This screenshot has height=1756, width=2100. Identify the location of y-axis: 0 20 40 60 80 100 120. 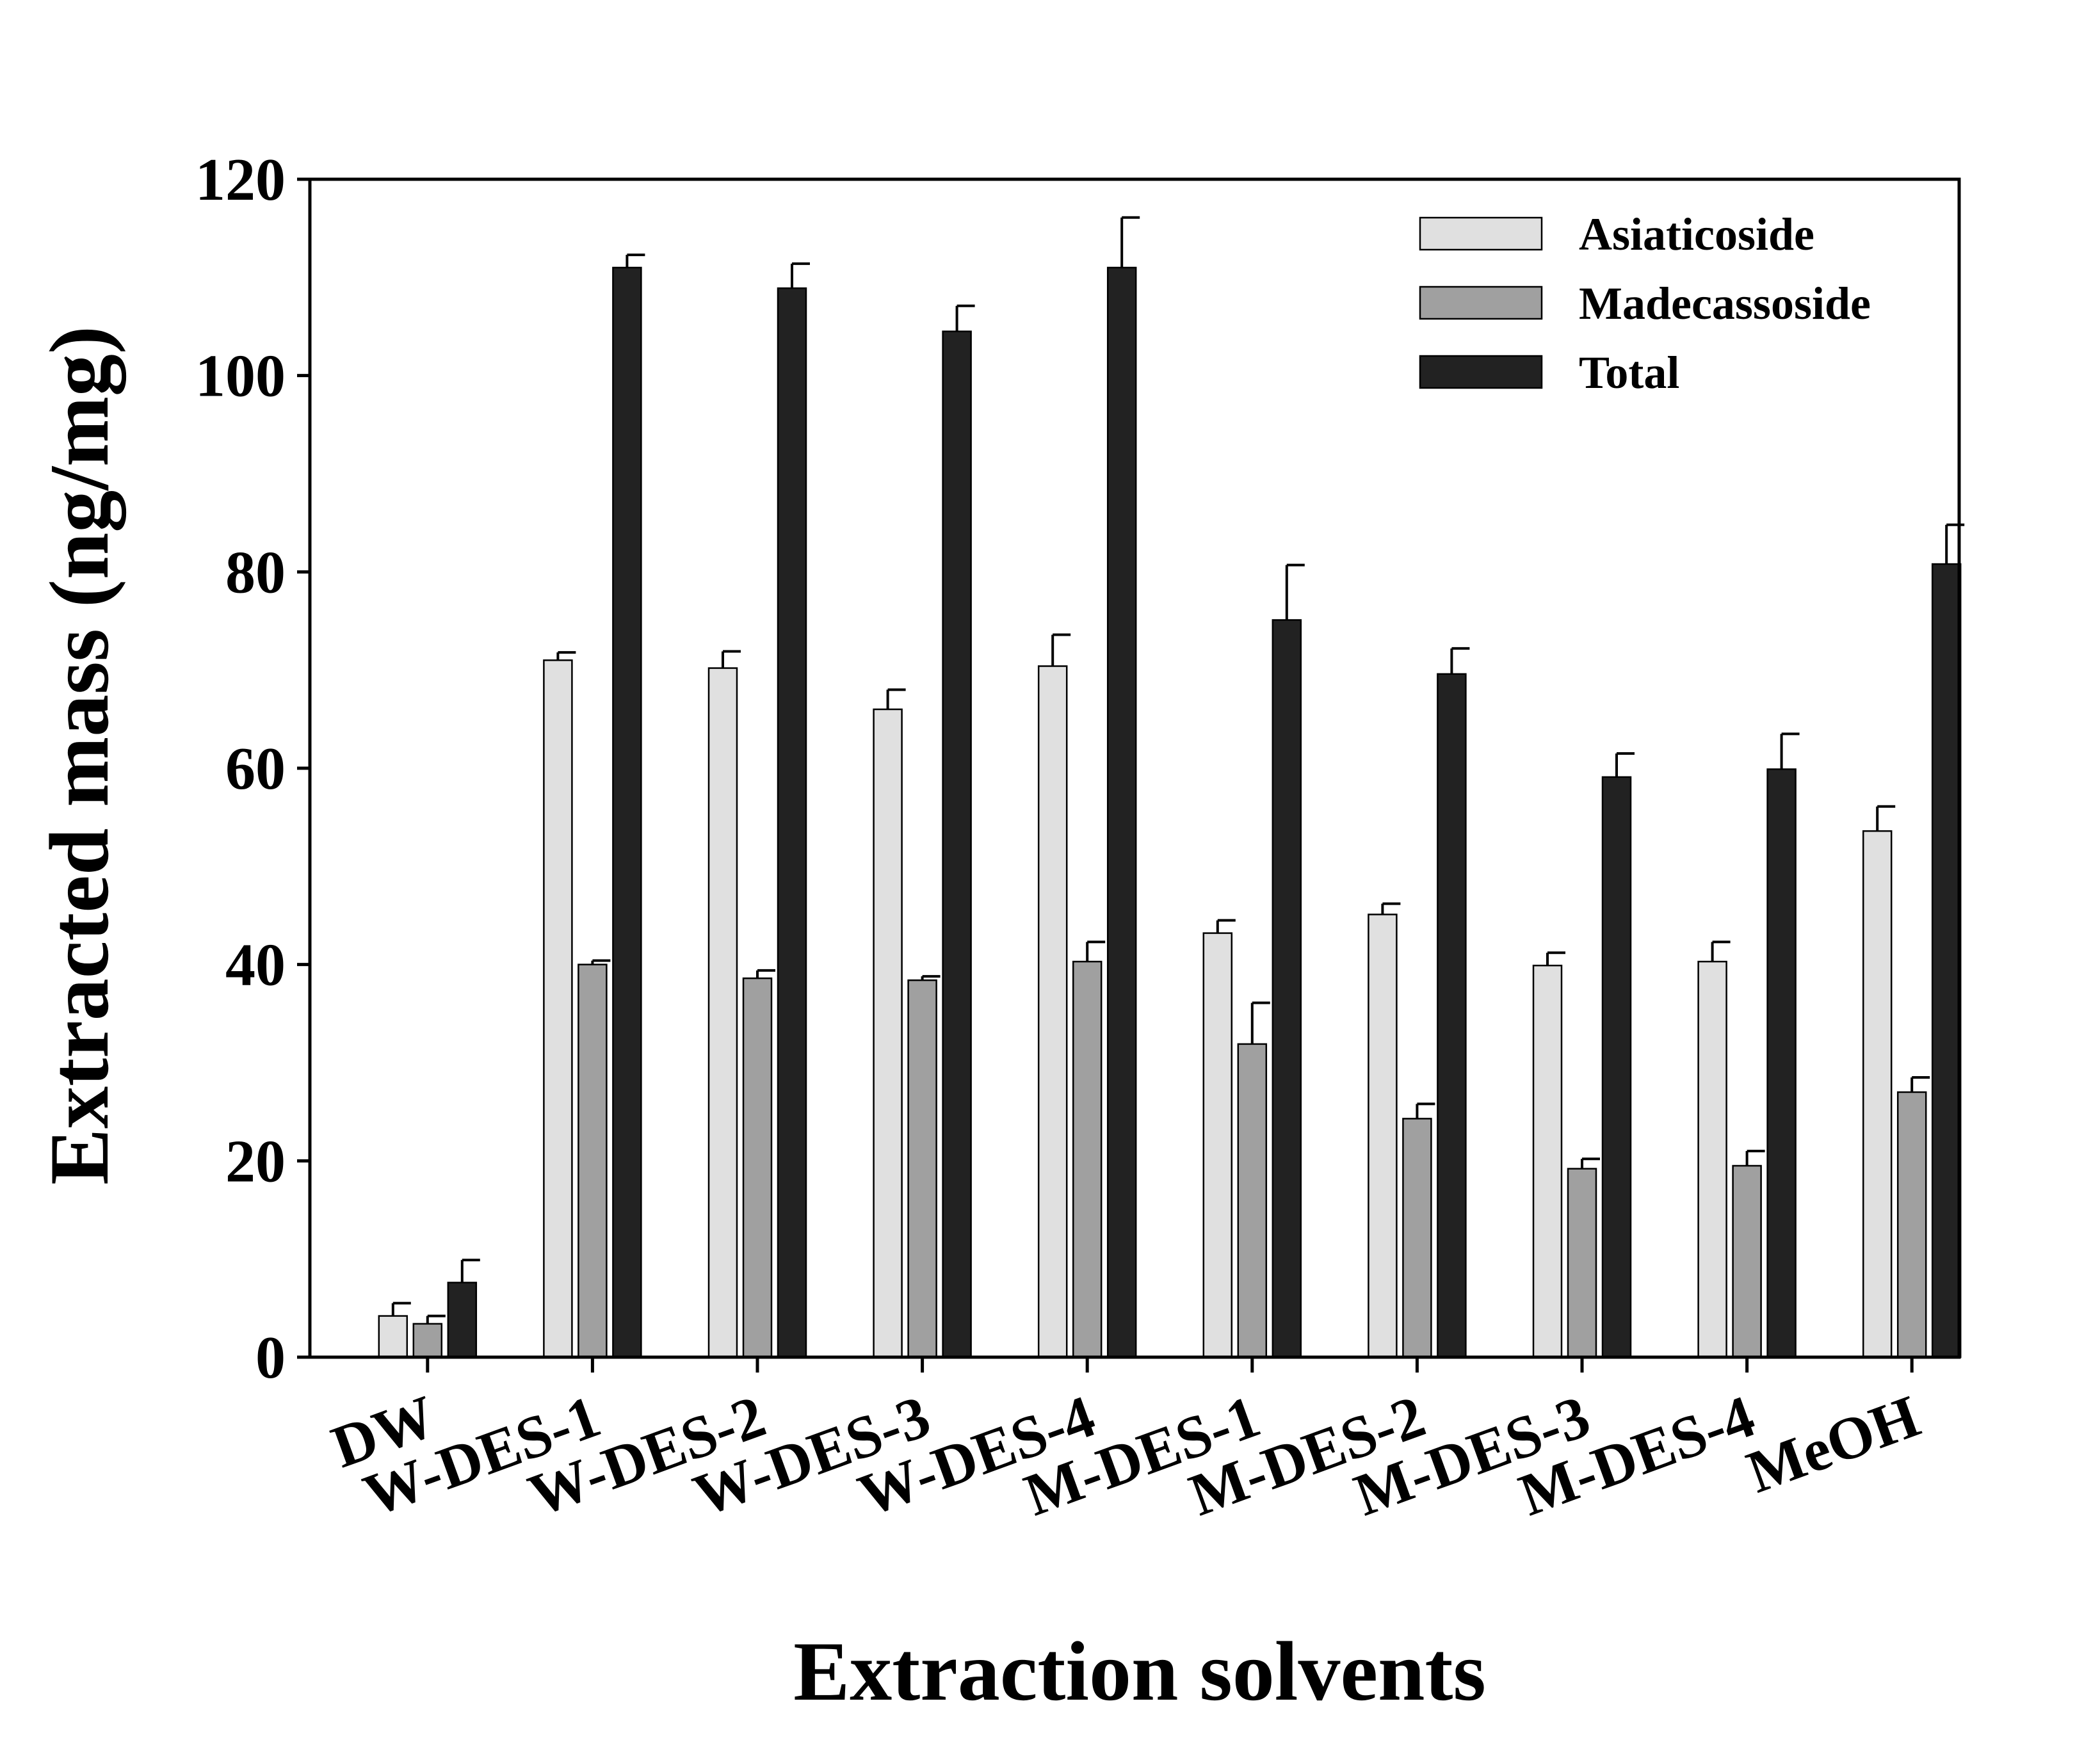
(253, 769).